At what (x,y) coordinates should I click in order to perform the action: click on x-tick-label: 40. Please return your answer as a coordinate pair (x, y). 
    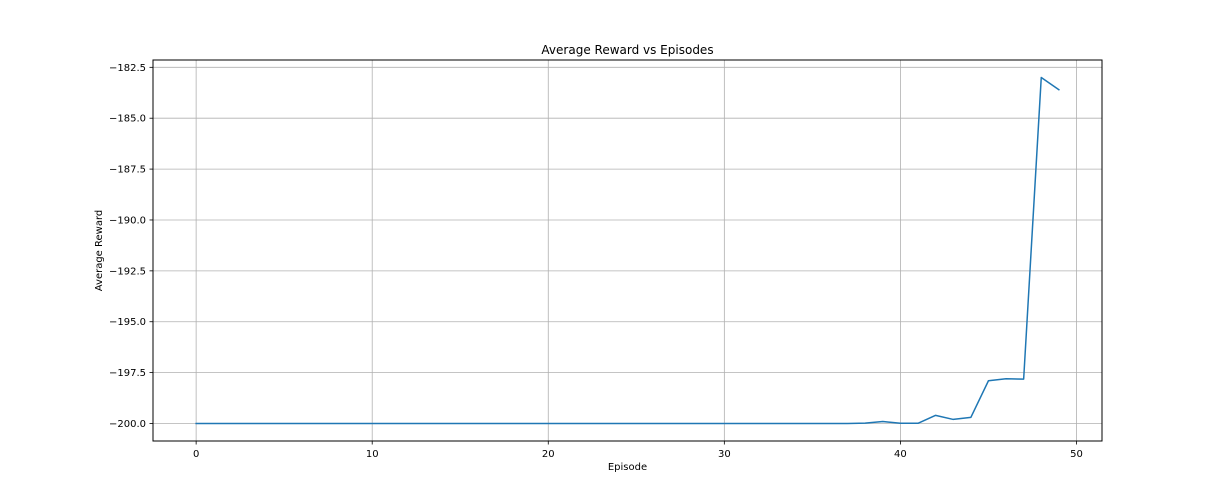
    Looking at the image, I should click on (900, 454).